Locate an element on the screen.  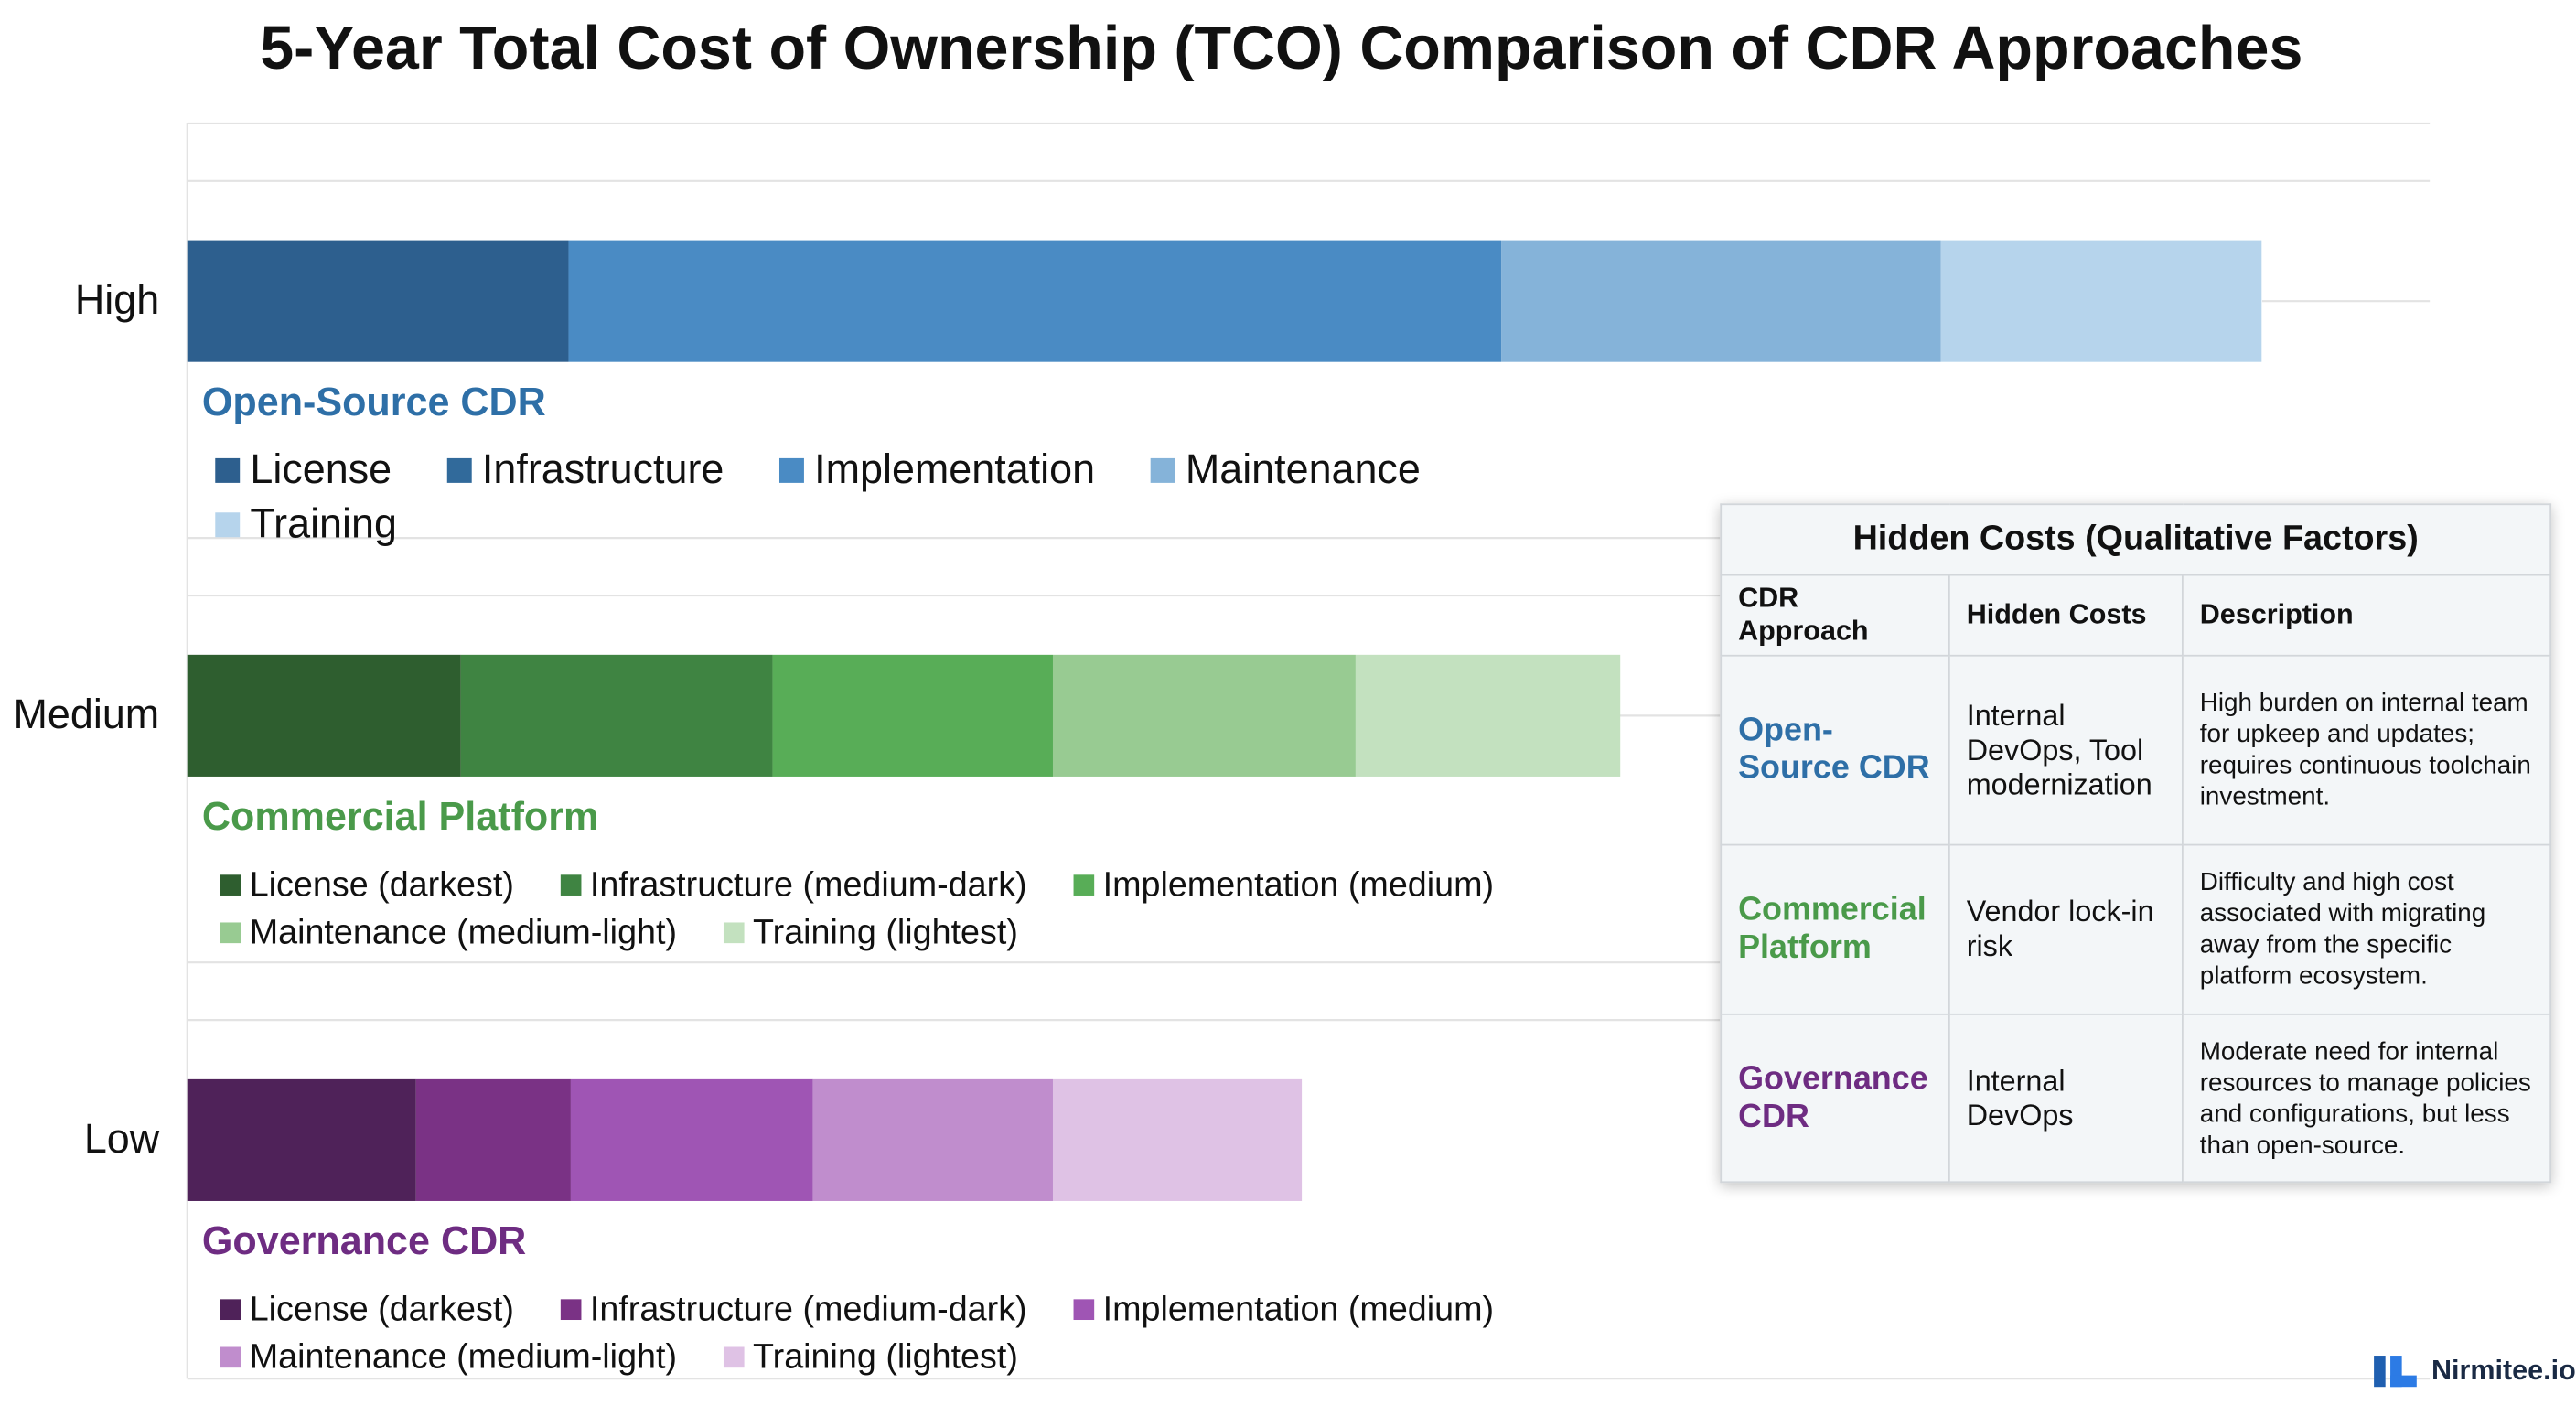
group-title: Open-Source CDR is located at coordinates (374, 402).